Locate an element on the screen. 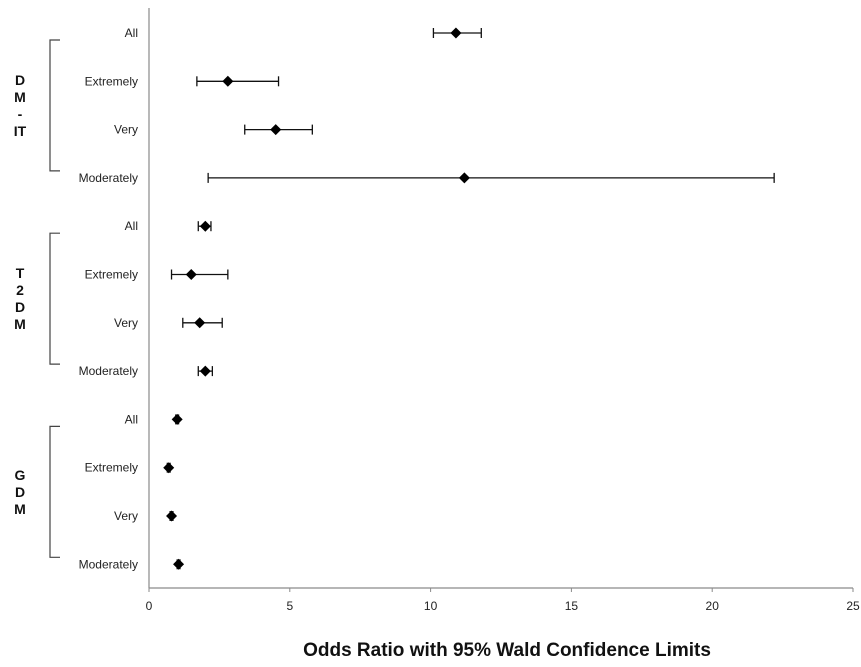 The image size is (861, 667). group-label-char: T is located at coordinates (20, 273).